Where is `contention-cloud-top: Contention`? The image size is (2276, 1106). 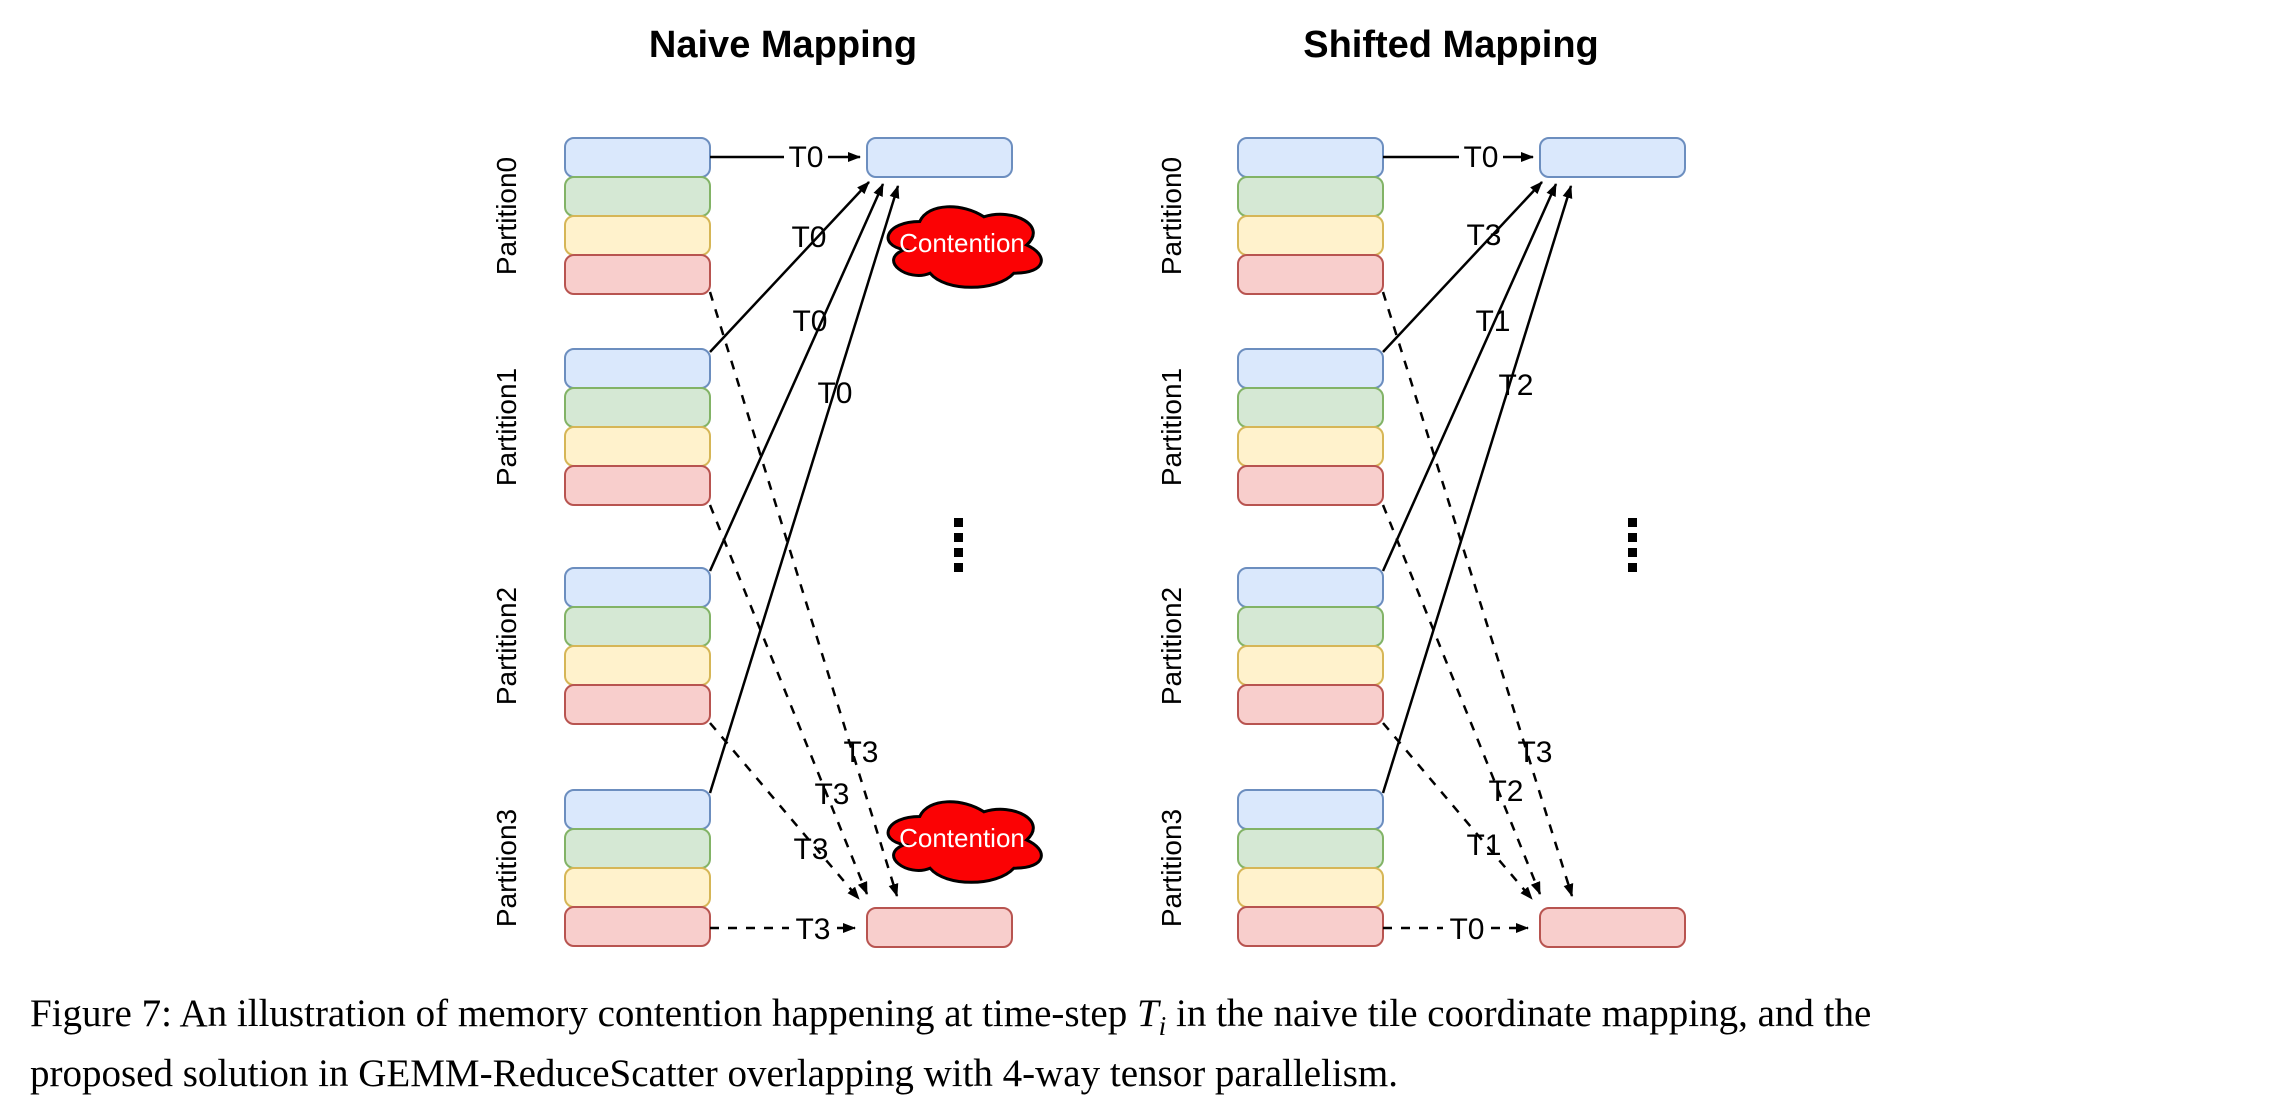 contention-cloud-top: Contention is located at coordinates (964, 247).